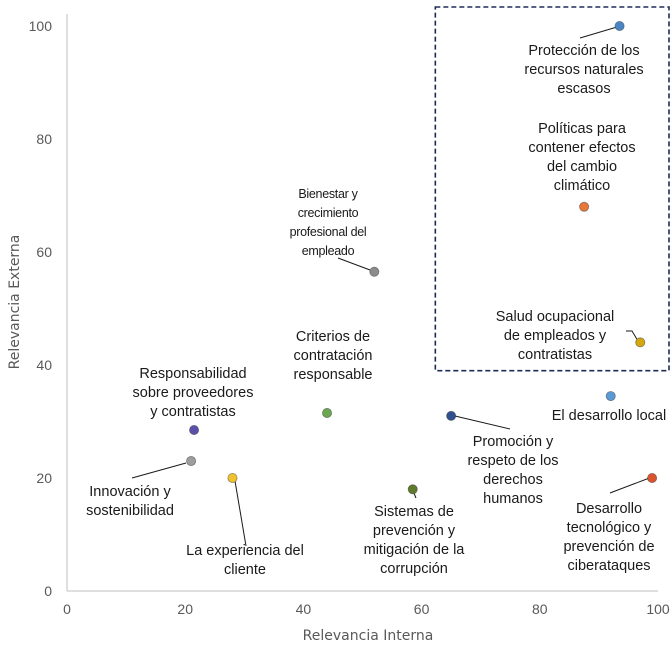 The height and width of the screenshot is (648, 672). Describe the element at coordinates (15, 302) in the screenshot. I see `y-axis-title: Relevancia Externa` at that location.